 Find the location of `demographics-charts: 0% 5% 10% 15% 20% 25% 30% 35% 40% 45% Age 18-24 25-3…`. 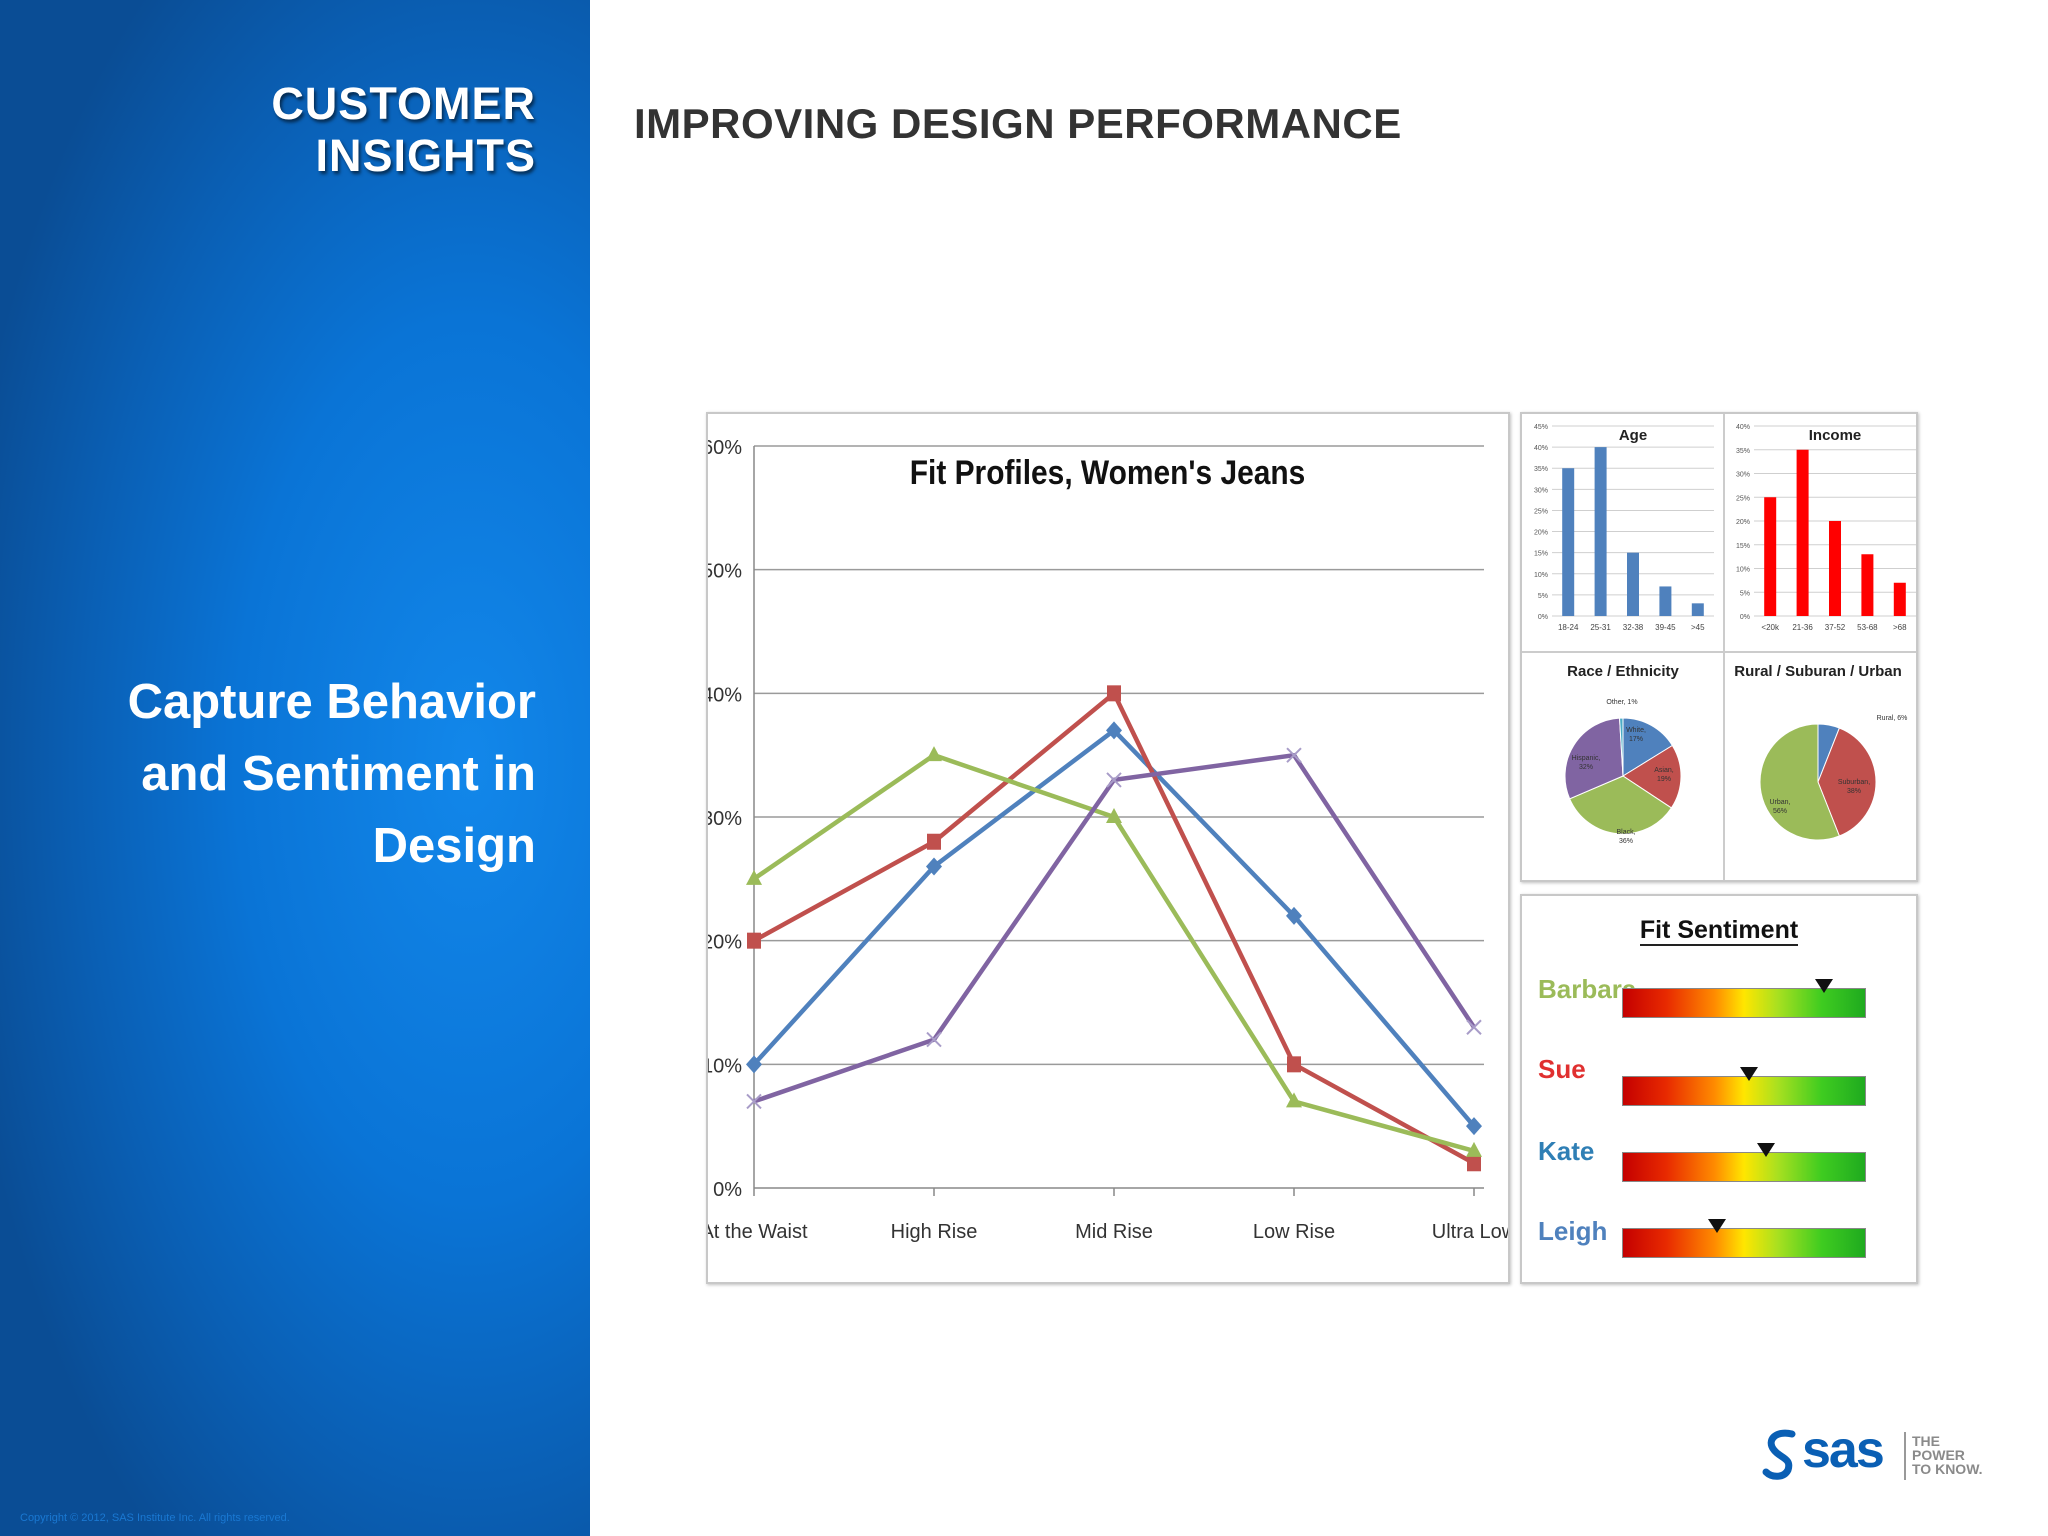

demographics-charts: 0% 5% 10% 15% 20% 25% 30% 35% 40% 45% Age 18-24 25-3… is located at coordinates (1719, 647).